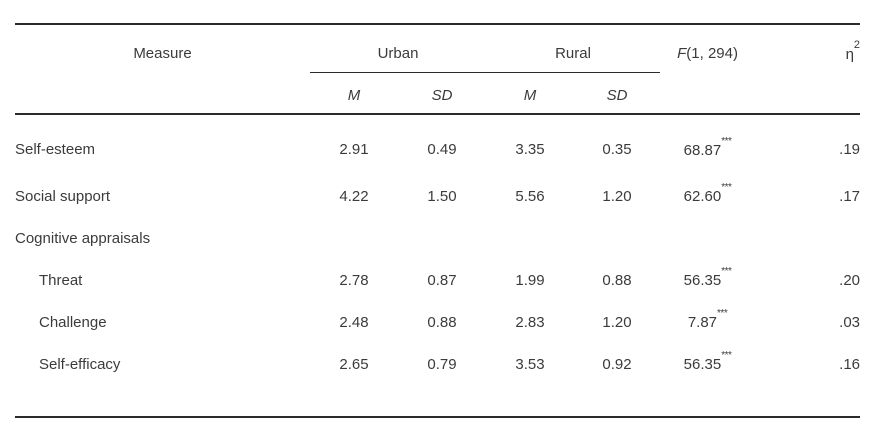 The height and width of the screenshot is (437, 884). What do you see at coordinates (702, 322) in the screenshot?
I see `f-value: 7.87` at bounding box center [702, 322].